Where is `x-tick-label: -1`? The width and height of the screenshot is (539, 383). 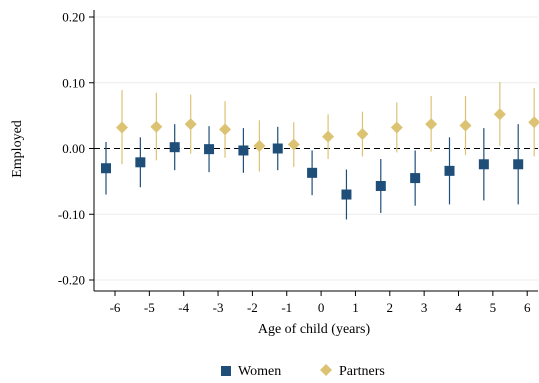 x-tick-label: -1 is located at coordinates (286, 307).